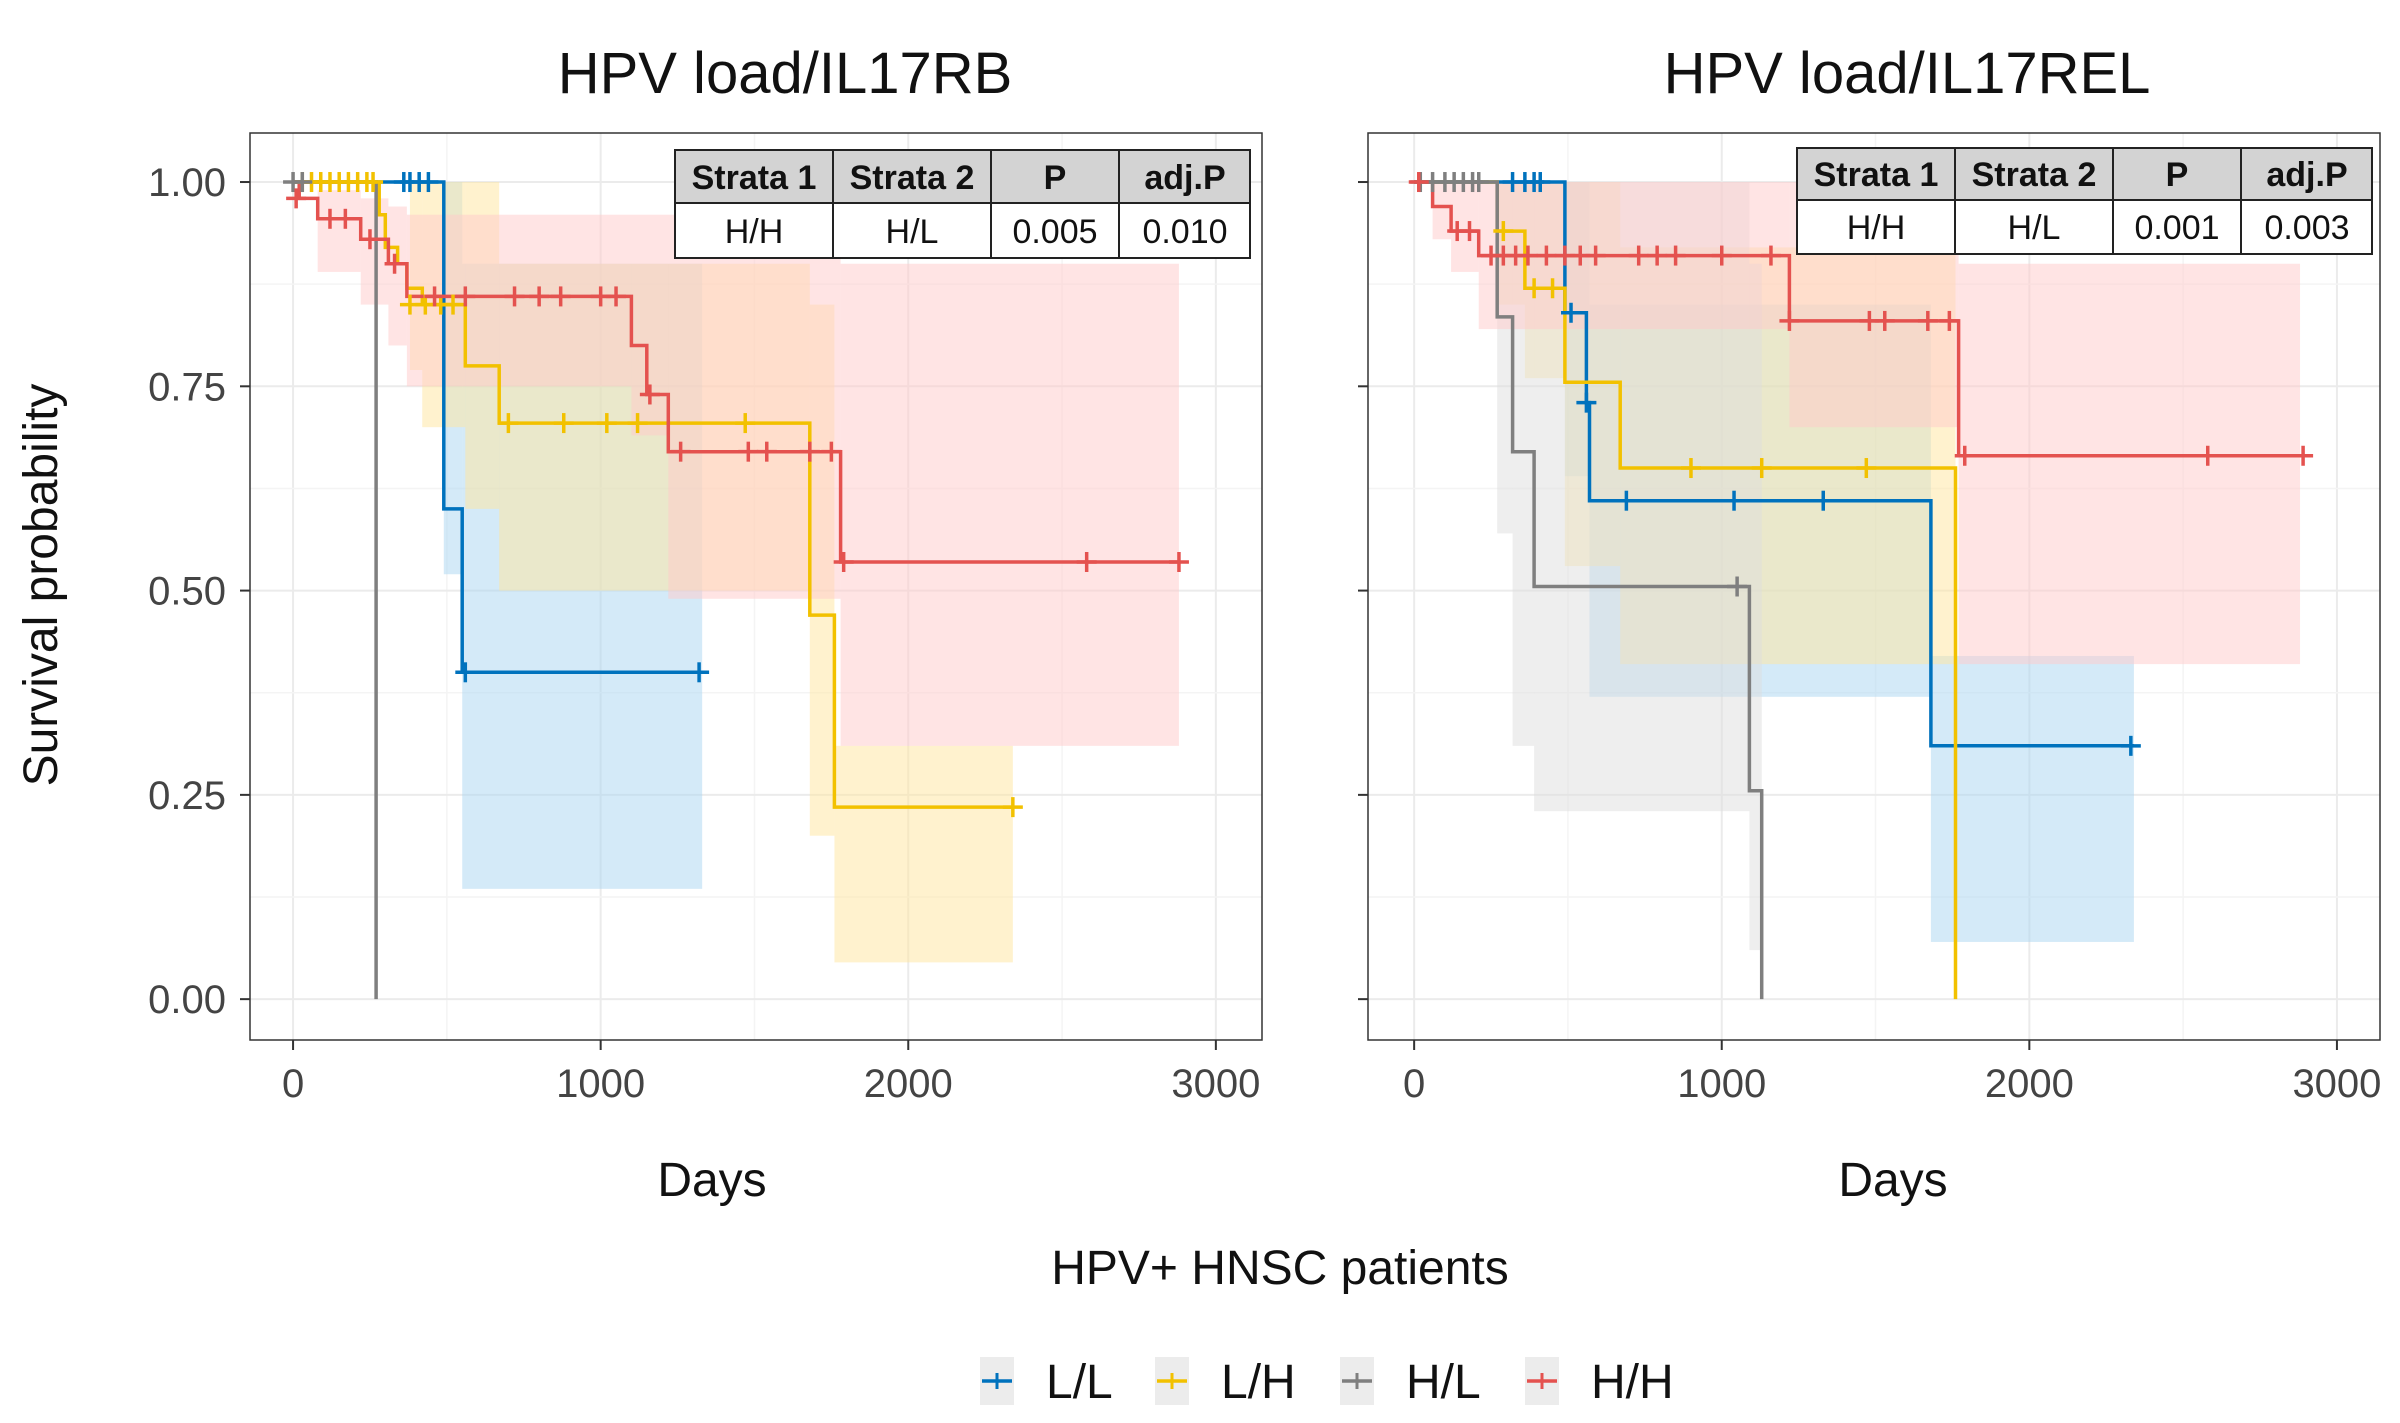 The image size is (2400, 1423). I want to click on legend: L/L L/H H/L H/H, so click(1327, 1382).